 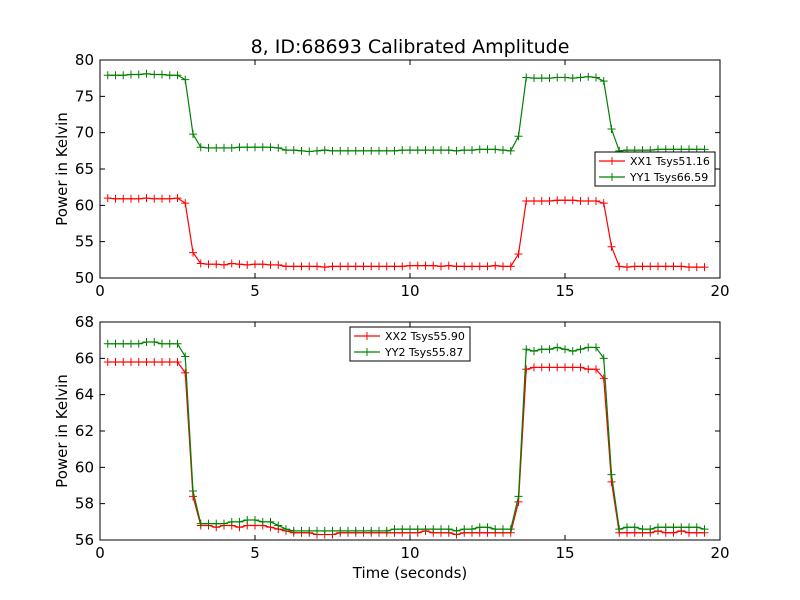 What do you see at coordinates (564, 553) in the screenshot?
I see `x-tick-label: 15` at bounding box center [564, 553].